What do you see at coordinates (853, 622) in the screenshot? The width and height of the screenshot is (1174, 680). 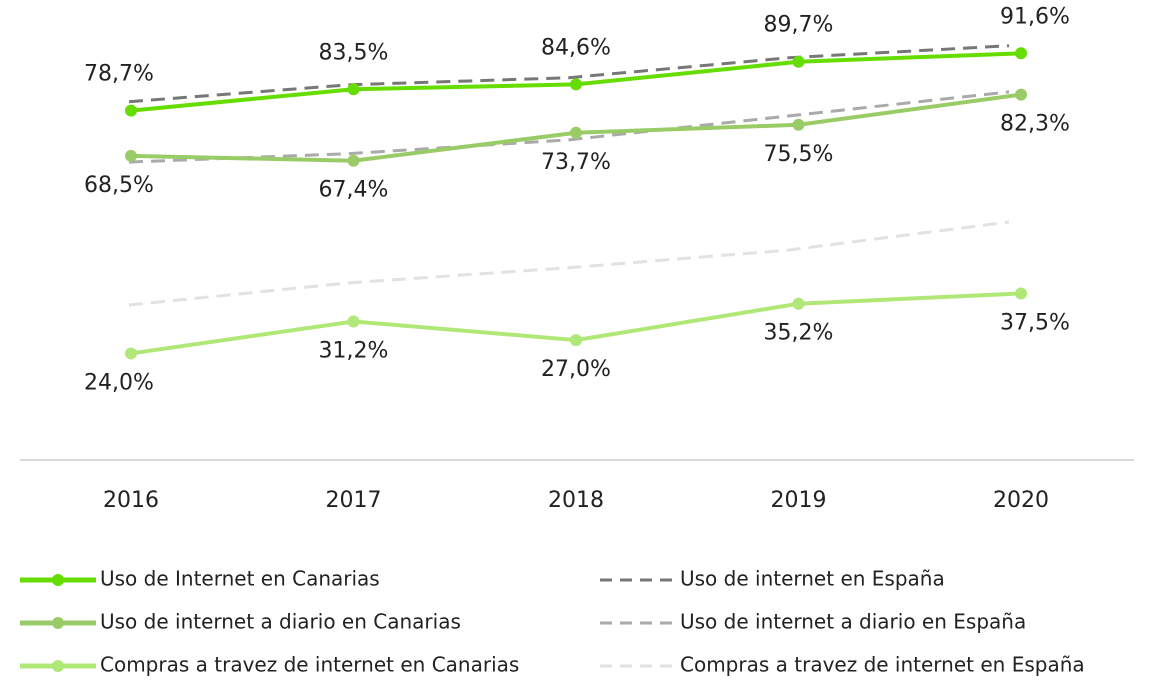 I see `legend-label: Uso de internet a diario en España` at bounding box center [853, 622].